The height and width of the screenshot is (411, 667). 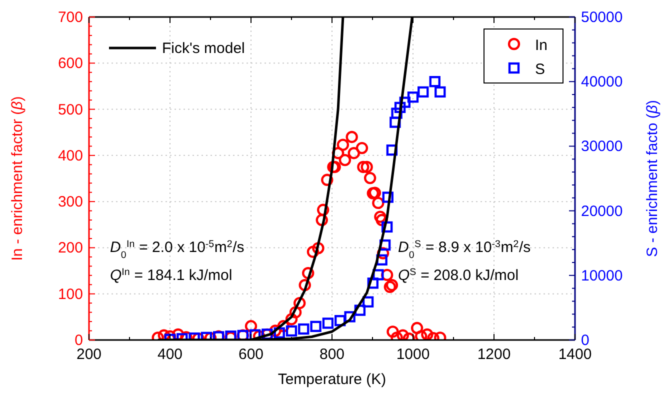 What do you see at coordinates (170, 354) in the screenshot?
I see `x-tick-label: 400` at bounding box center [170, 354].